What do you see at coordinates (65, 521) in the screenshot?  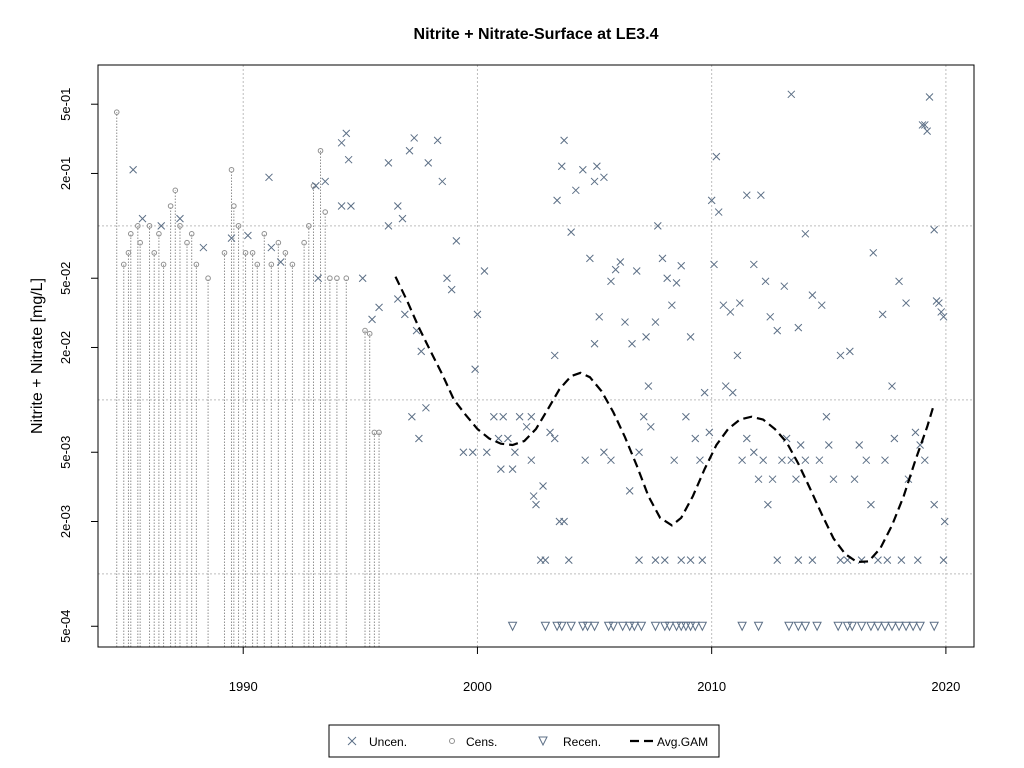 I see `y-tick-label: 2e-03` at bounding box center [65, 521].